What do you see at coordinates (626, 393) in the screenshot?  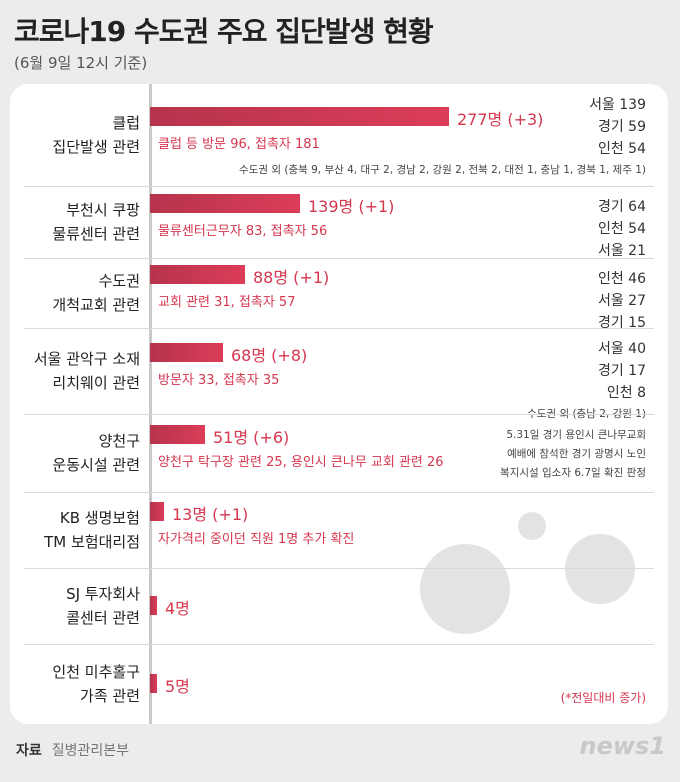 I see `region-count: 인천 8` at bounding box center [626, 393].